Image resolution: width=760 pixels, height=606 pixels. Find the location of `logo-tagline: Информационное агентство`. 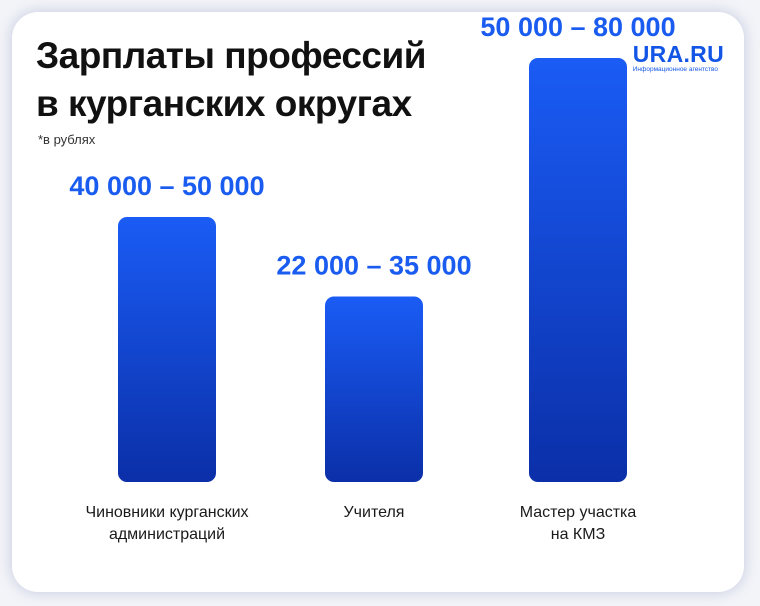

logo-tagline: Информационное агентство is located at coordinates (675, 69).